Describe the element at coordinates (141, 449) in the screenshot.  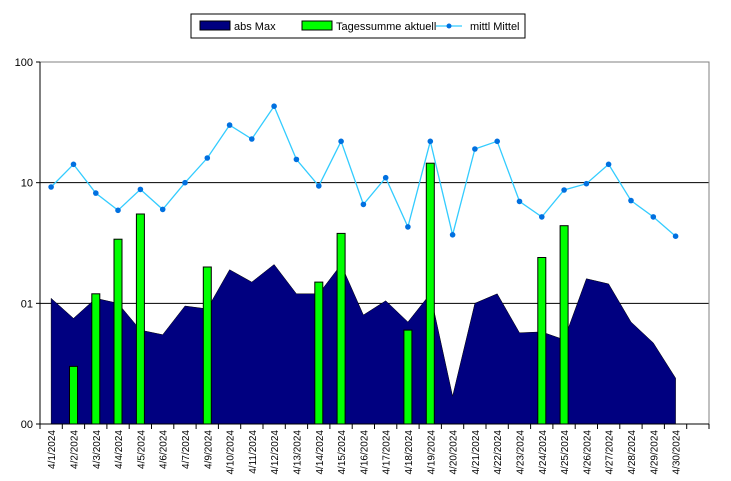
I see `x-tick-label: 4/5/2024` at that location.